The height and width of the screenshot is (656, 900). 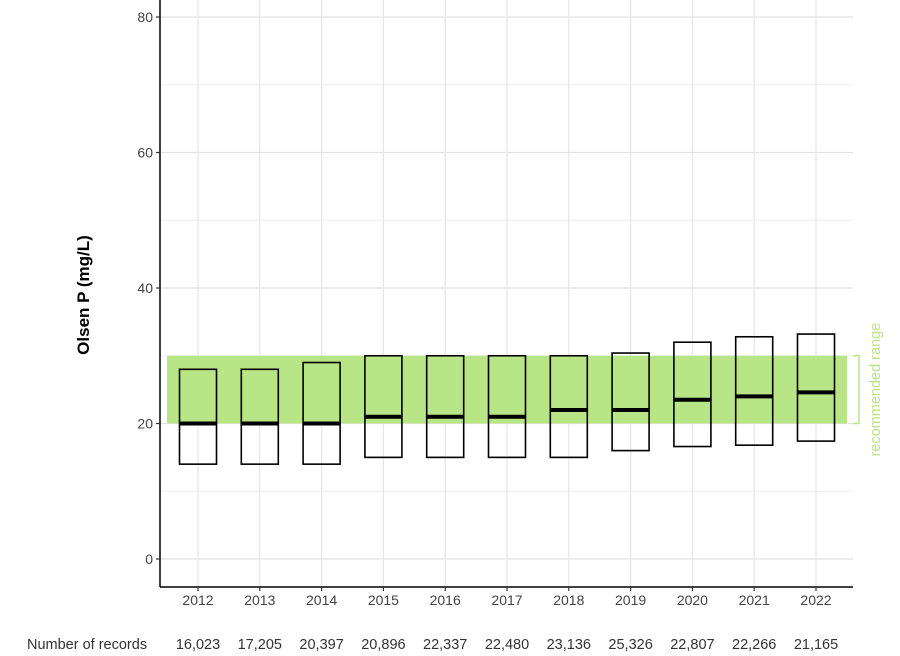 I want to click on x-tick-label: 2017, so click(x=506, y=600).